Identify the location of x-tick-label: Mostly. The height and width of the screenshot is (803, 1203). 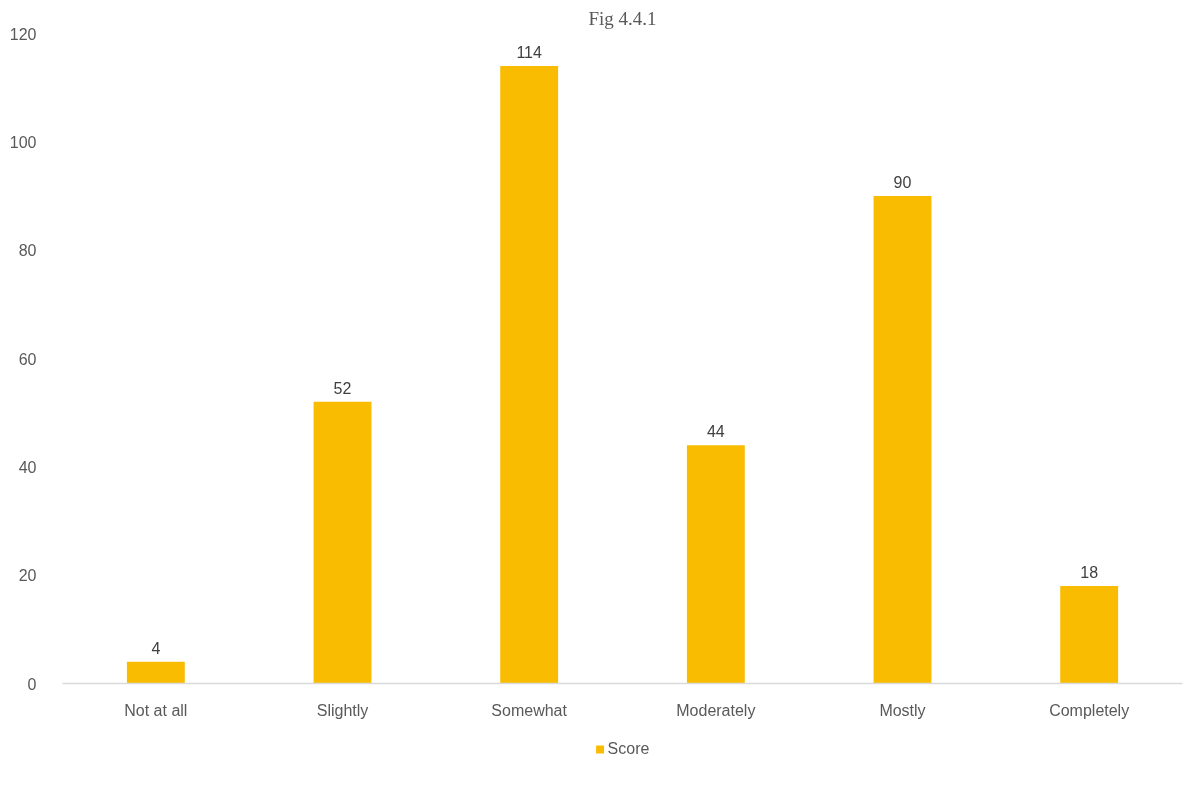
(902, 710).